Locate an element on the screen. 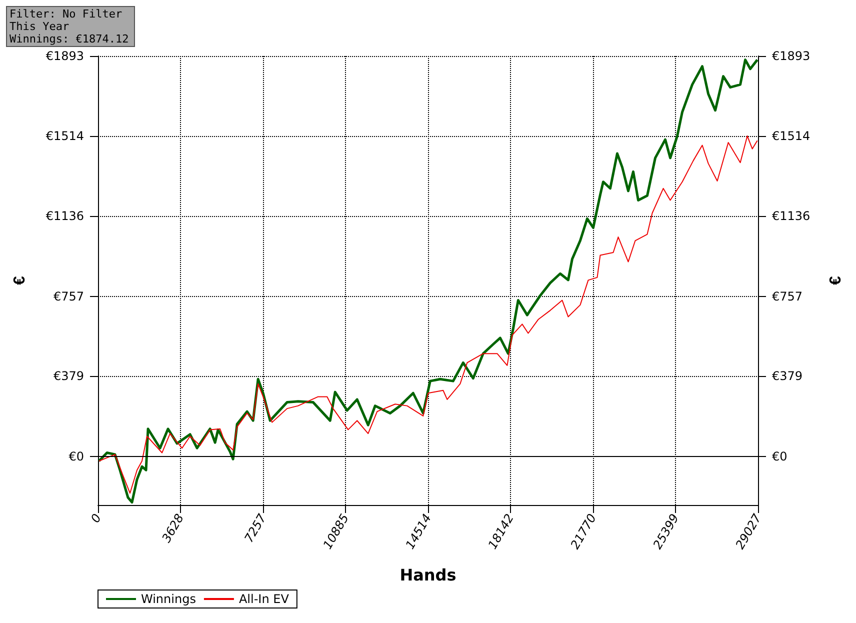 This screenshot has width=856, height=623. y-tick-label: €1514 is located at coordinates (65, 136).